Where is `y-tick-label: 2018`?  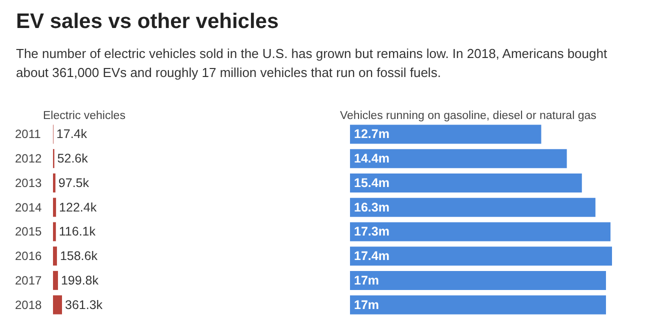
y-tick-label: 2018 is located at coordinates (28, 305).